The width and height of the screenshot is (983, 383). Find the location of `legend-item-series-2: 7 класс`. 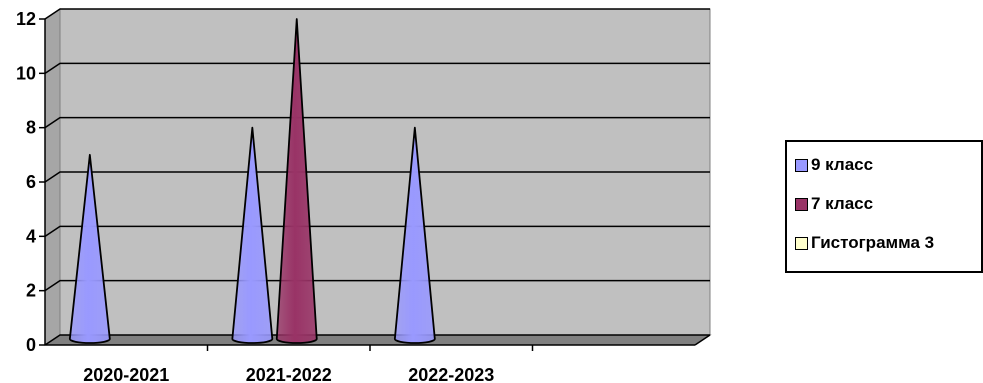

legend-item-series-2: 7 класс is located at coordinates (834, 204).